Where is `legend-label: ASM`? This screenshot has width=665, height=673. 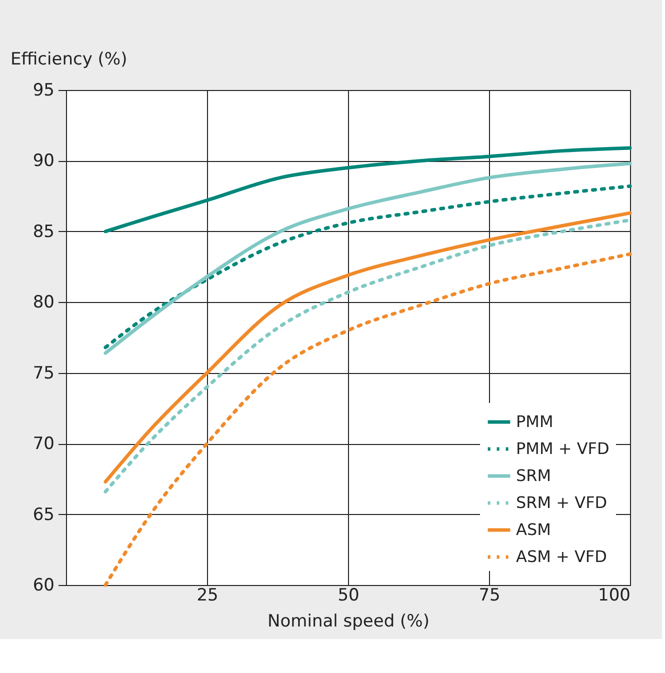
legend-label: ASM is located at coordinates (533, 529).